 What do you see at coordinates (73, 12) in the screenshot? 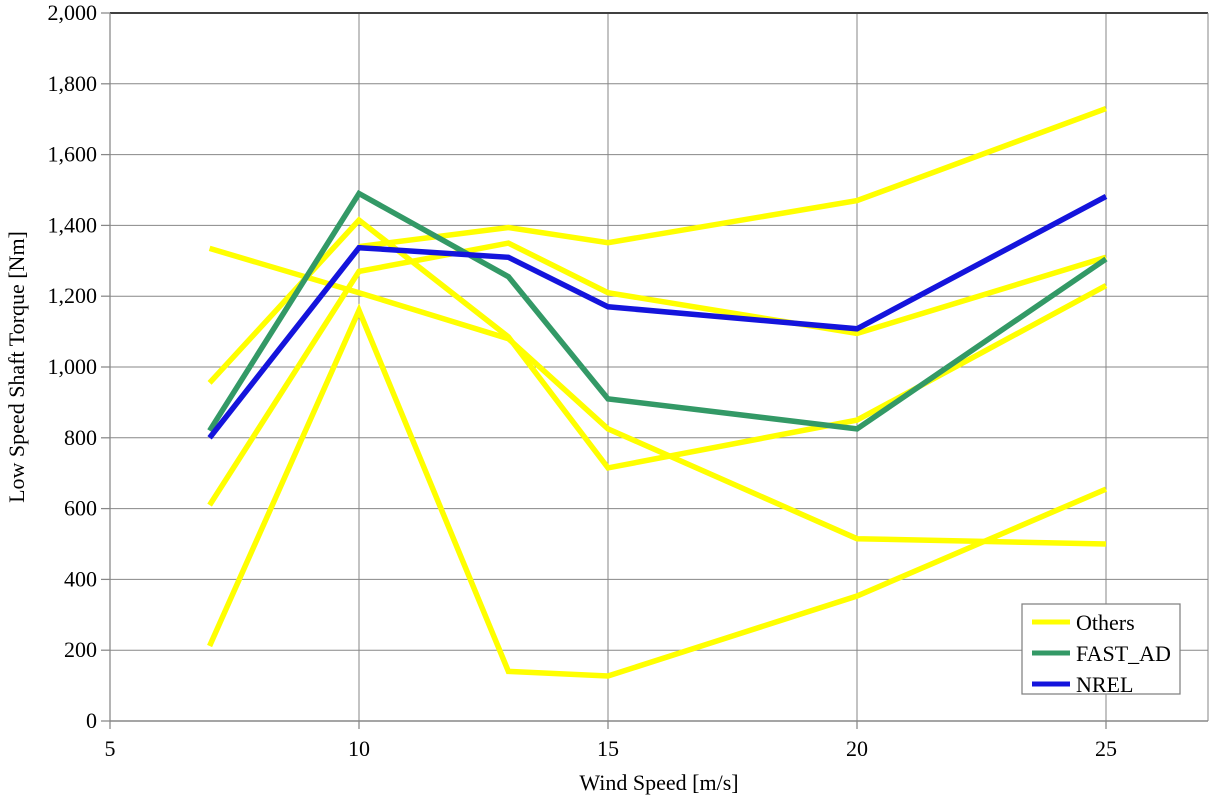
I see `y-tick-label: 2,000` at bounding box center [73, 12].